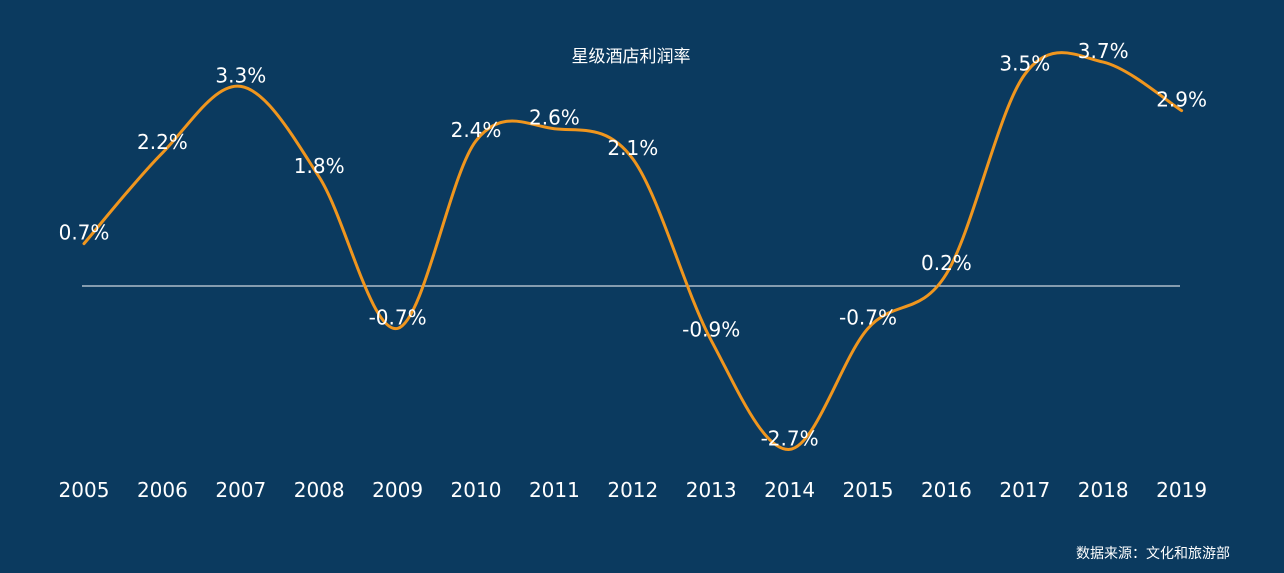 The width and height of the screenshot is (1284, 573). What do you see at coordinates (711, 490) in the screenshot?
I see `x-tick-2013: 2013` at bounding box center [711, 490].